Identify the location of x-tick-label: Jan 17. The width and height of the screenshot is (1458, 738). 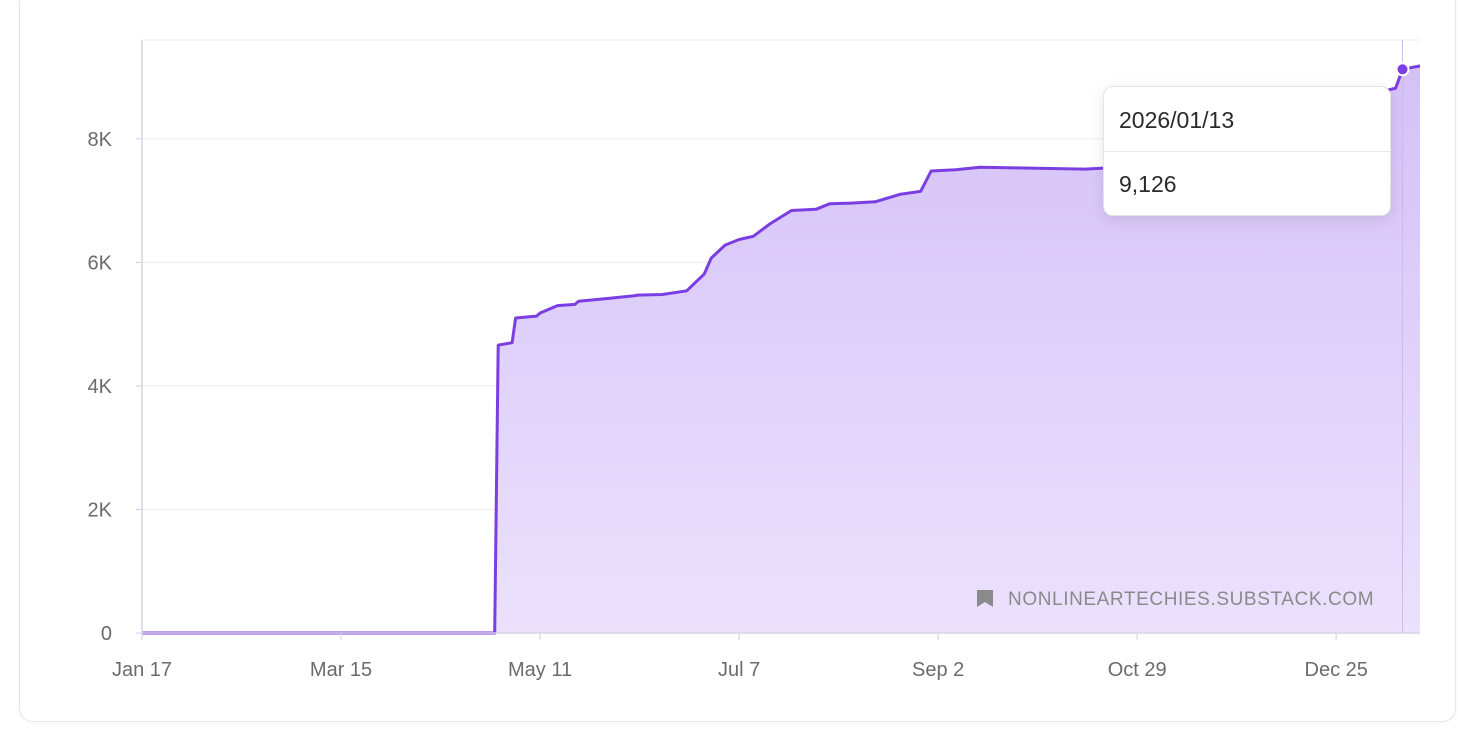
(142, 670).